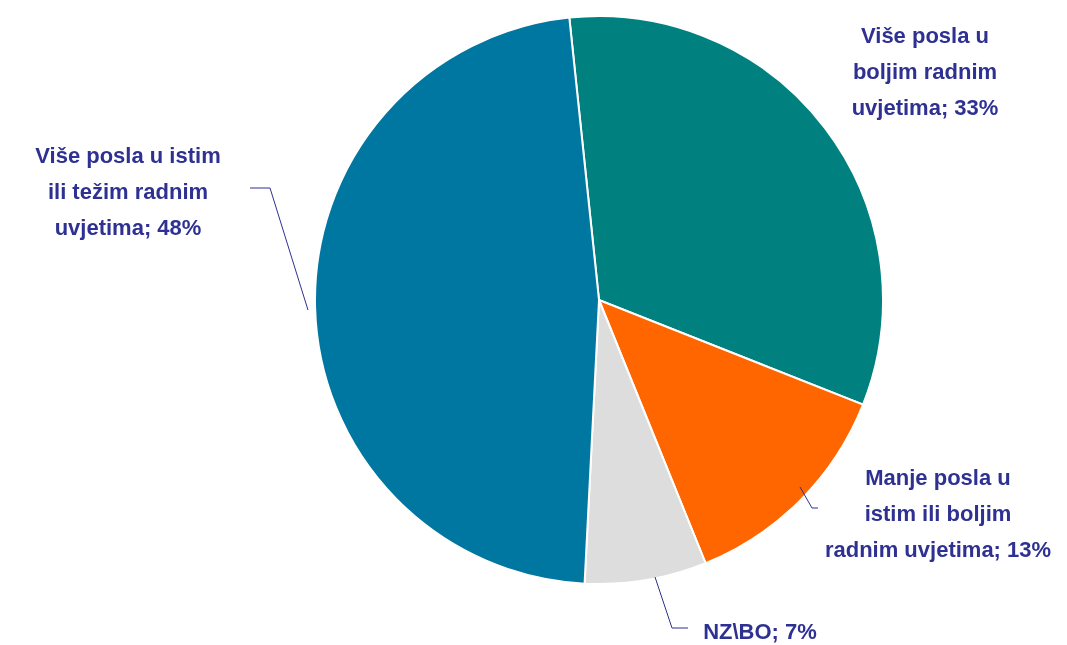 Image resolution: width=1067 pixels, height=645 pixels. Describe the element at coordinates (128, 191) in the screenshot. I see `slice-label: Više posla u istim ili težim radnim uvjetima; 48%` at that location.